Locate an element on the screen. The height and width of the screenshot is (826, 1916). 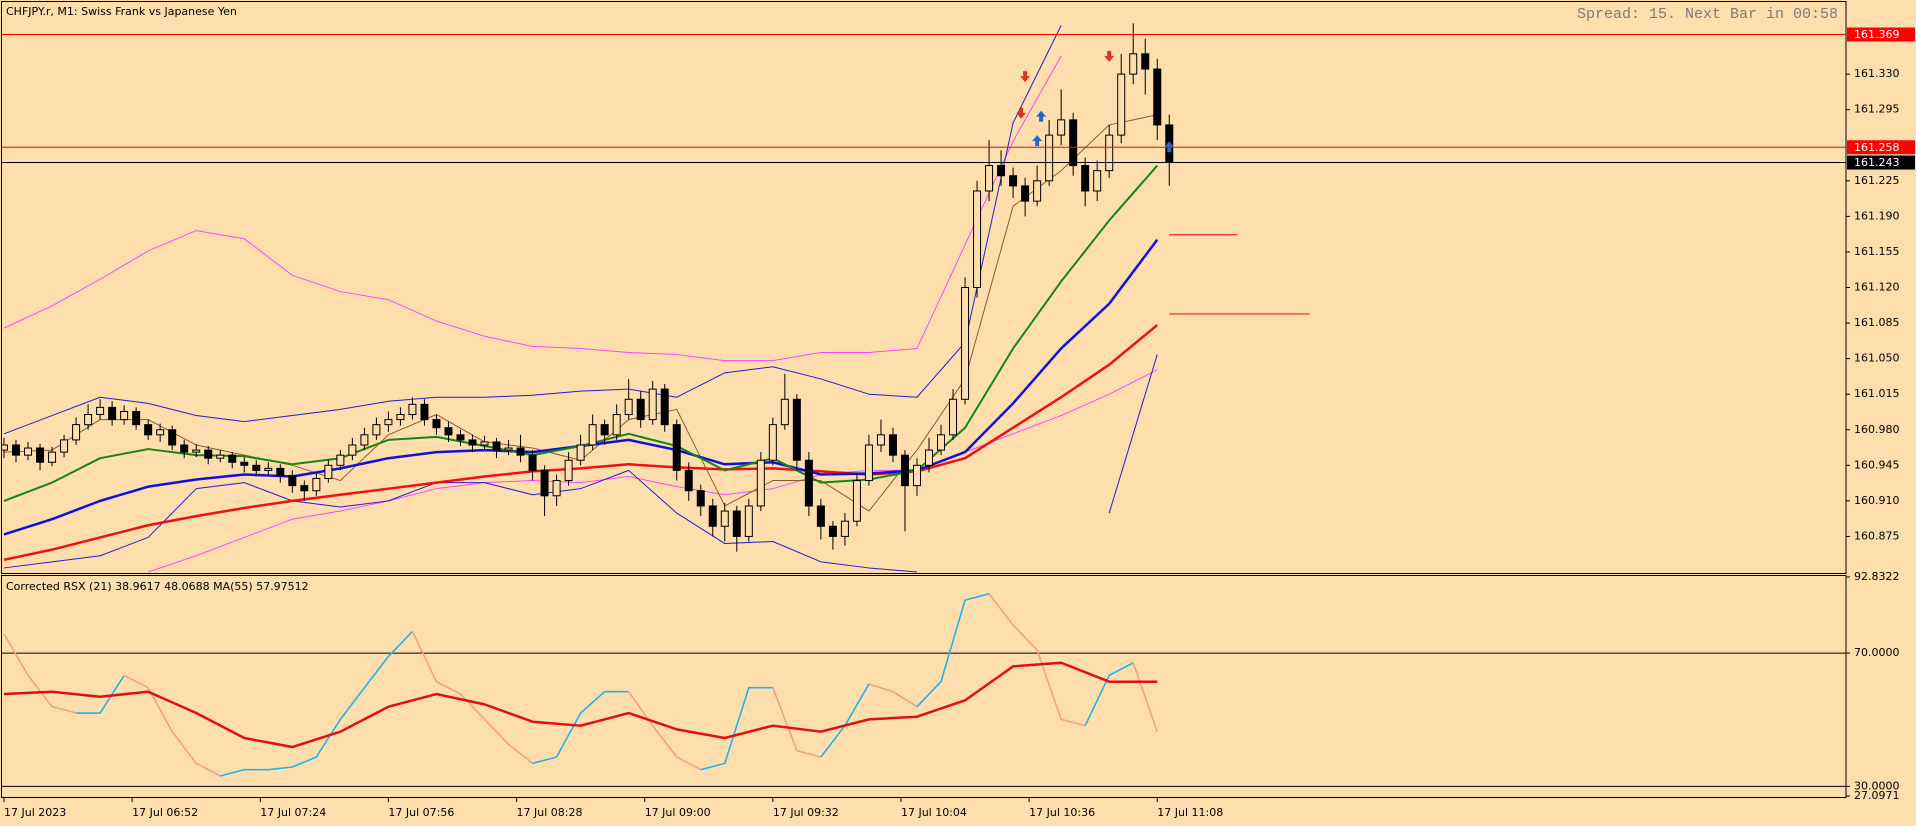
indicator-line is located at coordinates (460, 521).